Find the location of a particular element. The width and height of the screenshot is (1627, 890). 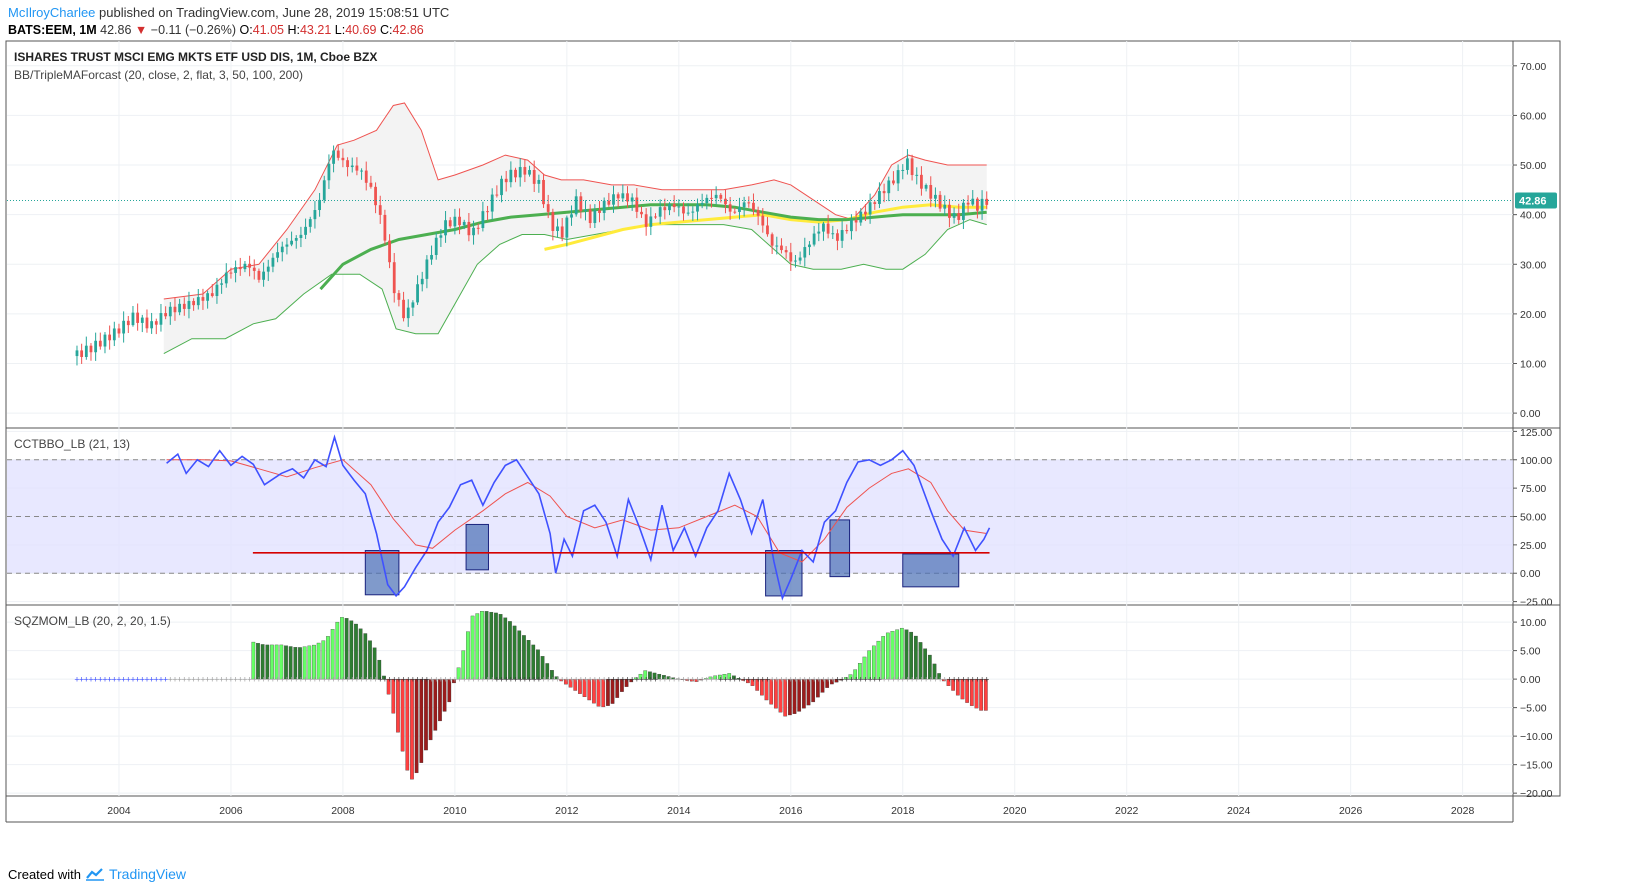

time-axis-tick-label: 2026 is located at coordinates (1351, 811).